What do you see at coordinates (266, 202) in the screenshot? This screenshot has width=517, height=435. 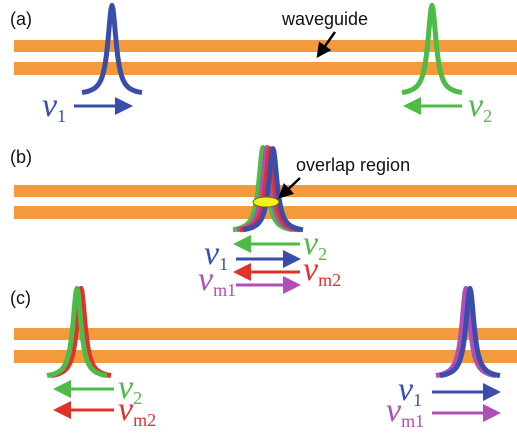 I see `overlap-marker` at bounding box center [266, 202].